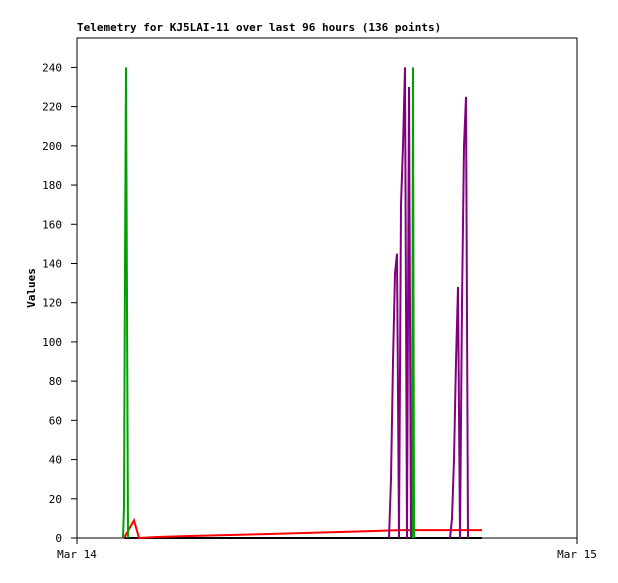  What do you see at coordinates (55, 381) in the screenshot?
I see `y-tick-label: 80` at bounding box center [55, 381].